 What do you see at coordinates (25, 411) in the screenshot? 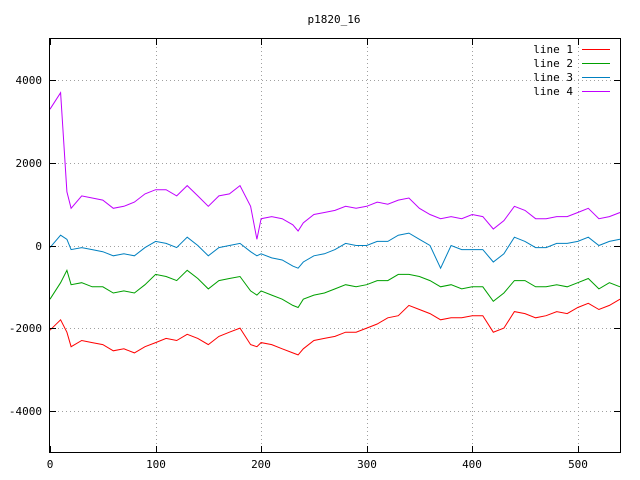
I see `y-tick-label: -4000` at bounding box center [25, 411].